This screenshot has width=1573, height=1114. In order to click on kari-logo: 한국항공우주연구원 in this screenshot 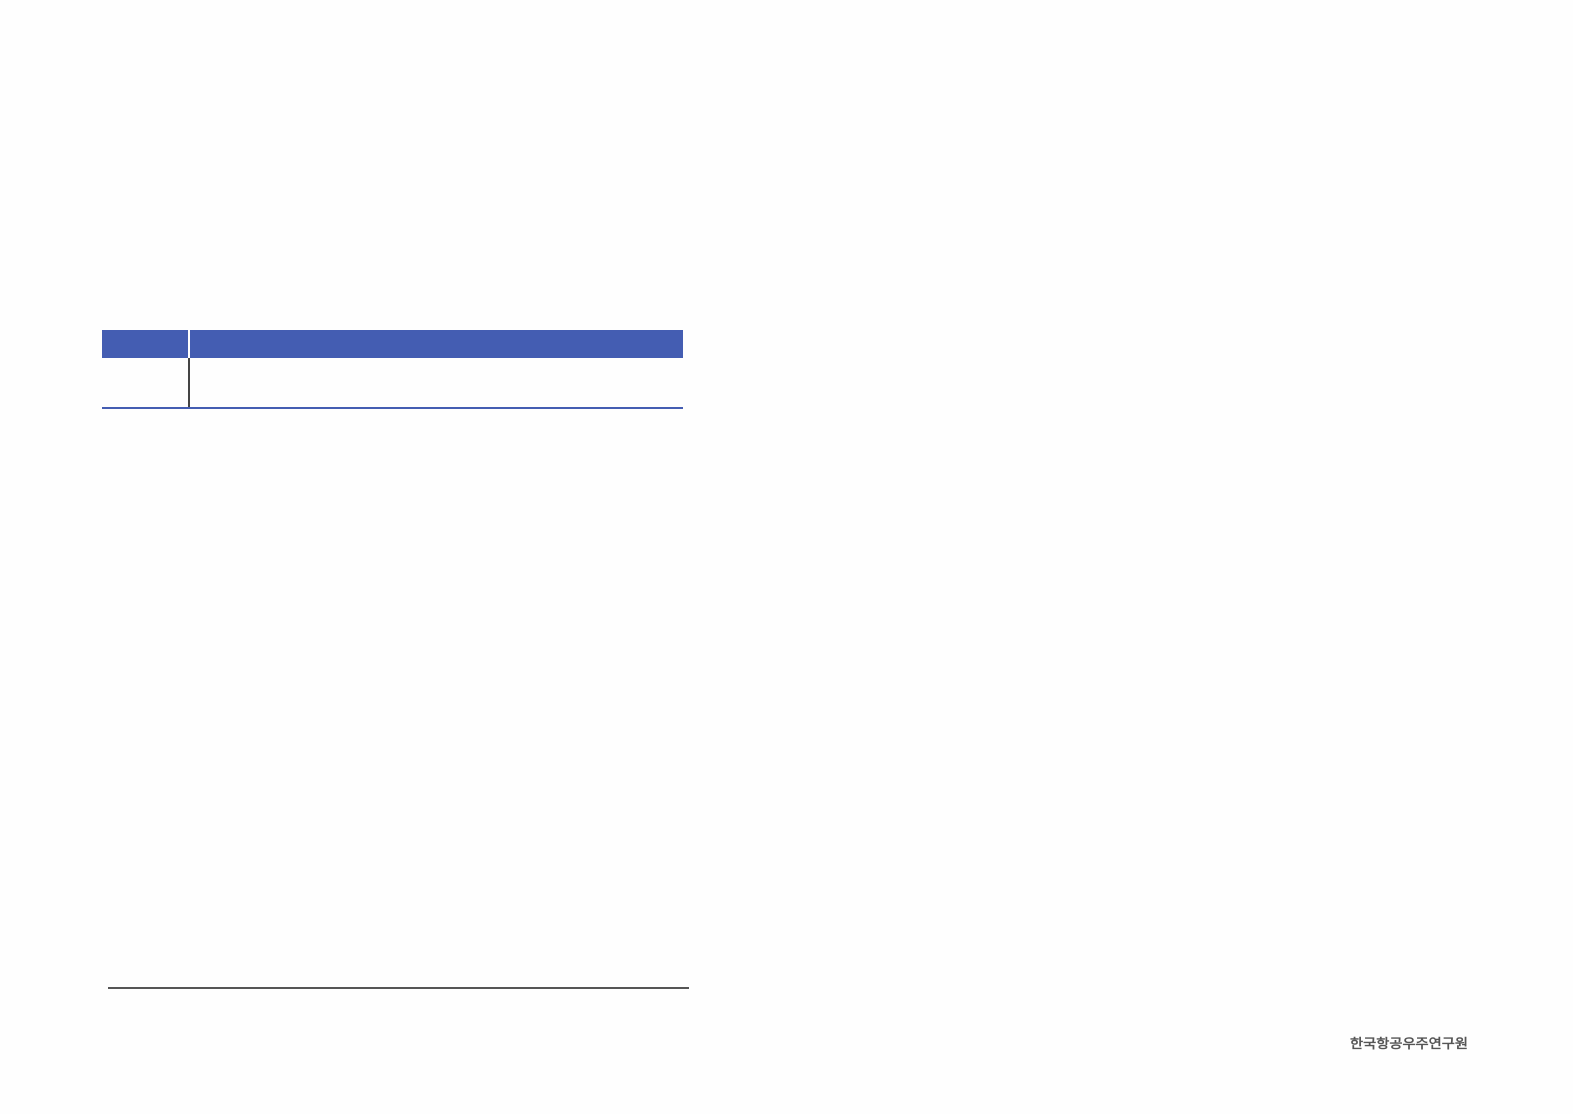, I will do `click(1409, 1043)`.